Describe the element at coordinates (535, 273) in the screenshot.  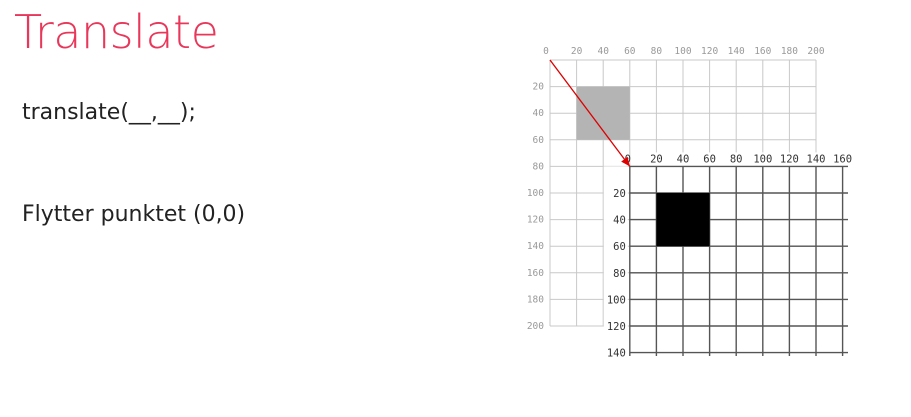
I see `y-tick-label: 160` at that location.